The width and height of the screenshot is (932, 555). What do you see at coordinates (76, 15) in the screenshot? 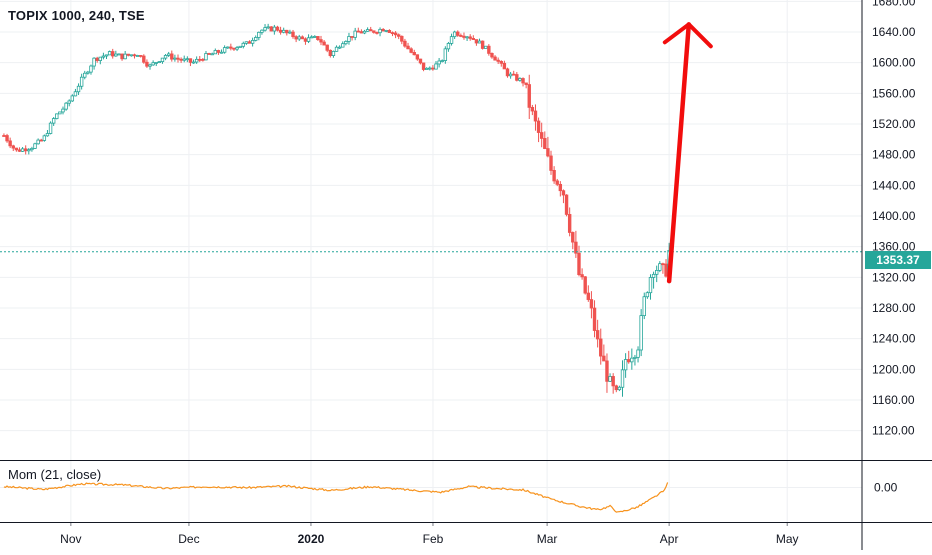
I see `chart-title: TOPIX 1000, 240, TSE` at bounding box center [76, 15].